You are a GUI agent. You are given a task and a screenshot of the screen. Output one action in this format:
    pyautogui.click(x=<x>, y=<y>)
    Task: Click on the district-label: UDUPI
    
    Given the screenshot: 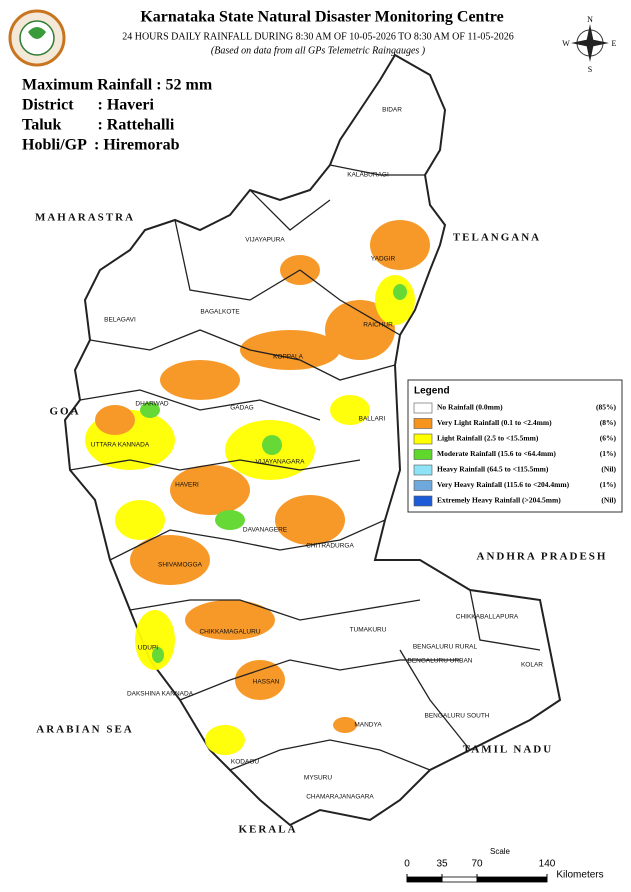 What is the action you would take?
    pyautogui.click(x=148, y=648)
    